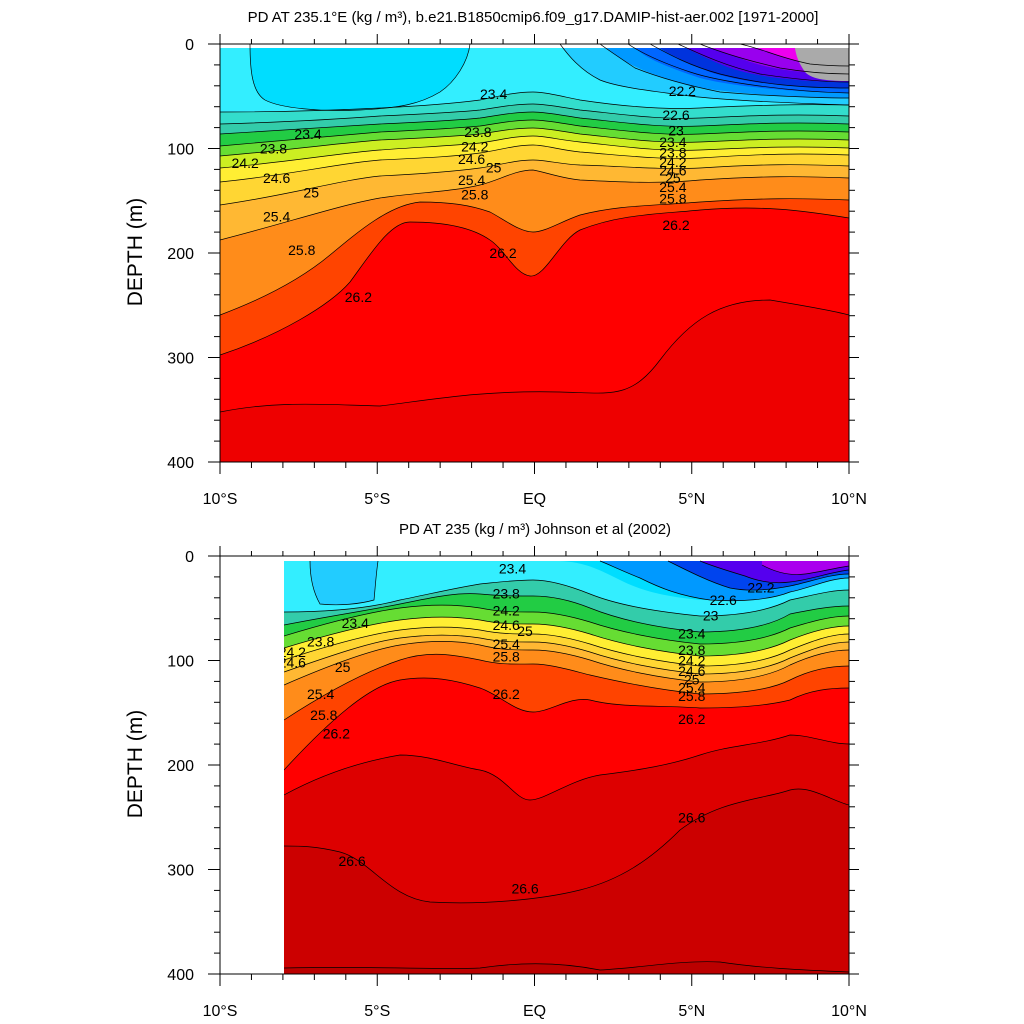 The width and height of the screenshot is (1024, 1024). What do you see at coordinates (822, 64) in the screenshot?
I see `fill-gray` at bounding box center [822, 64].